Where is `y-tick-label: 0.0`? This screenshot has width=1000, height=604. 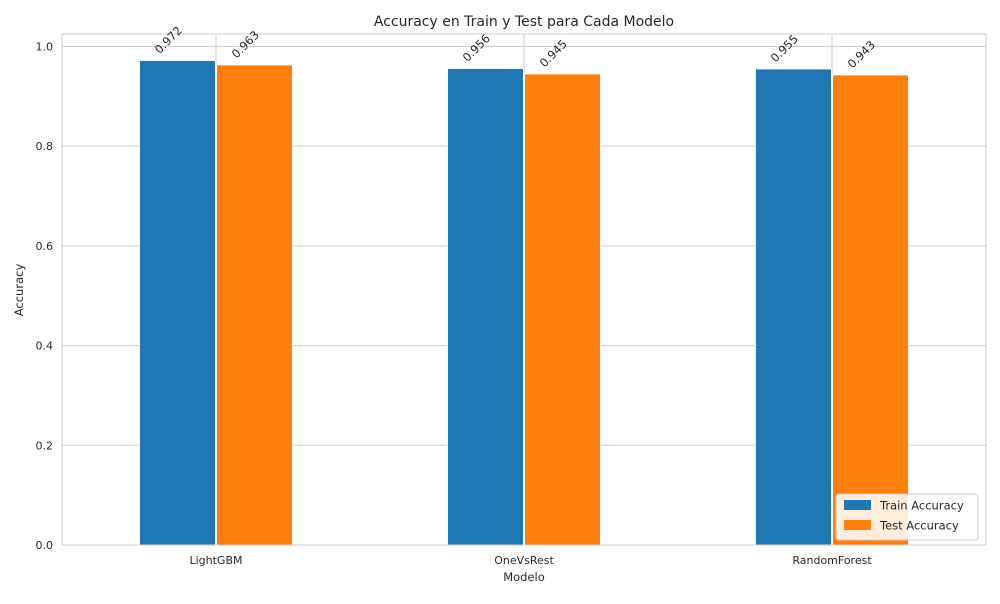
y-tick-label: 0.0 is located at coordinates (45, 545).